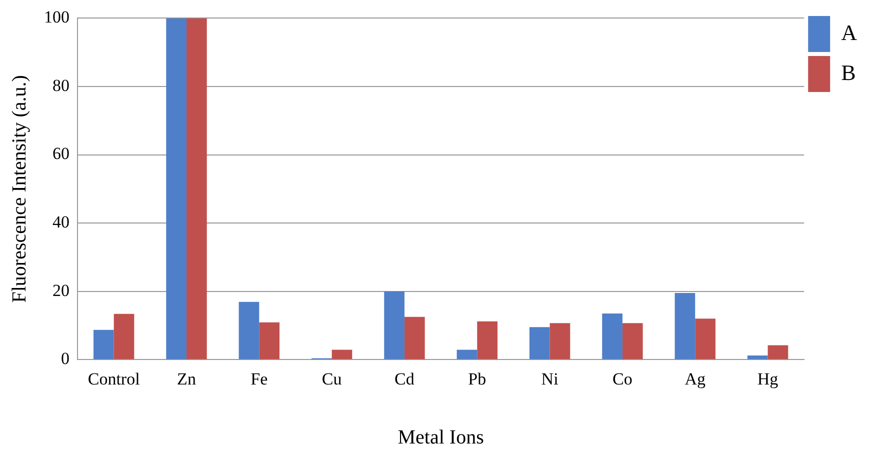  I want to click on y-tick-label: 0, so click(65, 358).